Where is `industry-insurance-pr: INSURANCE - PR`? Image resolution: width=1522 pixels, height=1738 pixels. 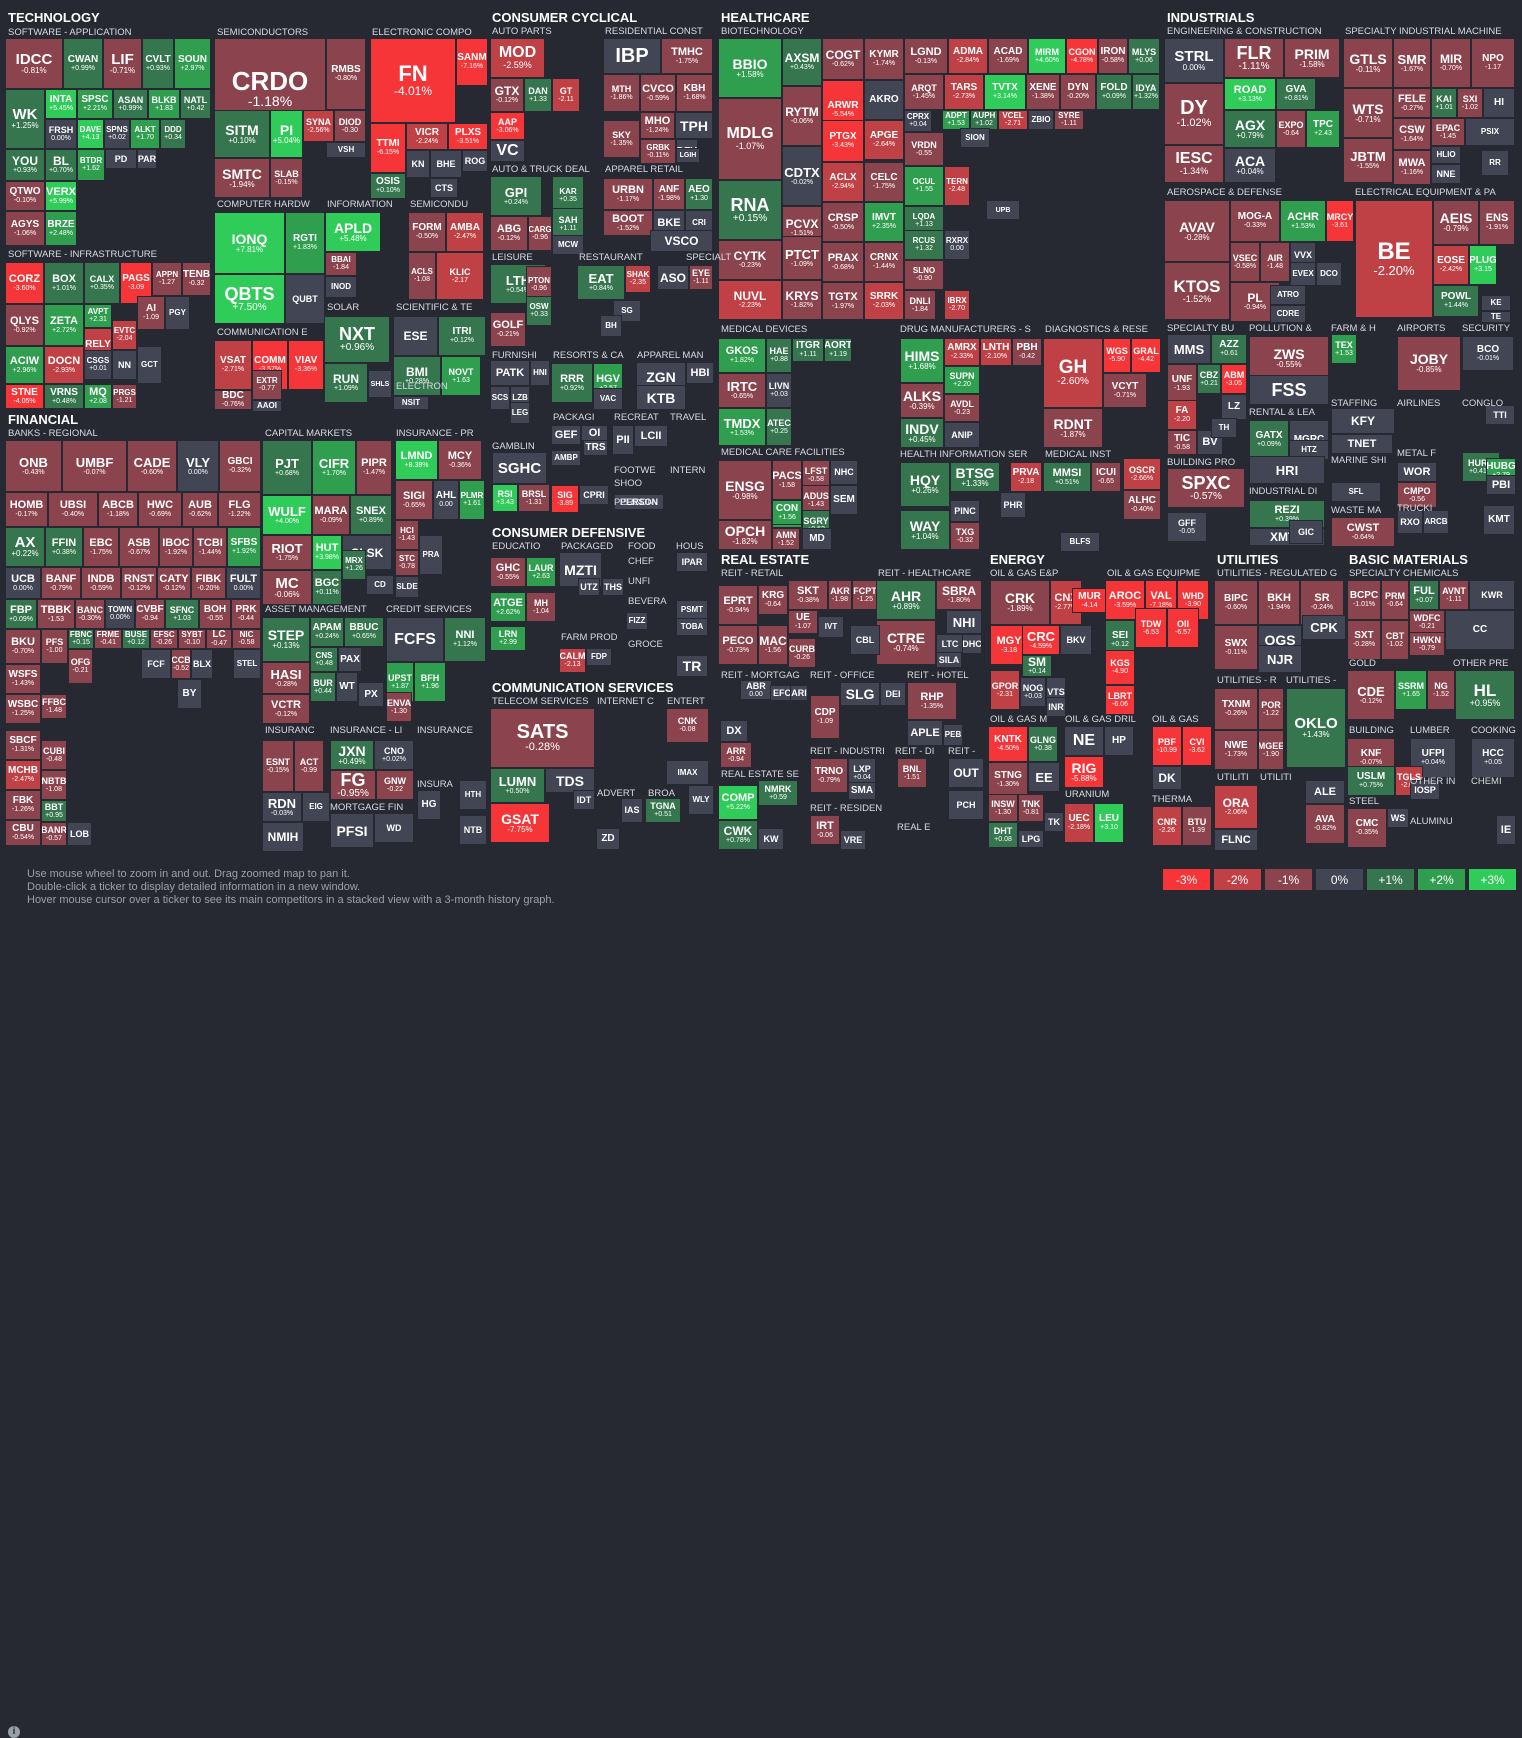 industry-insurance-pr: INSURANCE - PR is located at coordinates (435, 433).